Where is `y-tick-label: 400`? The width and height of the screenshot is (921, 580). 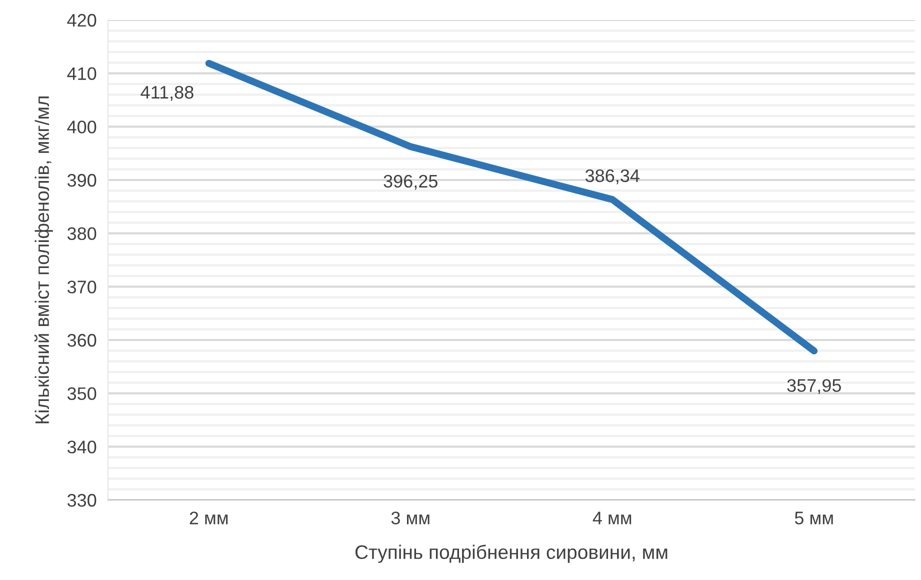 y-tick-label: 400 is located at coordinates (81, 127).